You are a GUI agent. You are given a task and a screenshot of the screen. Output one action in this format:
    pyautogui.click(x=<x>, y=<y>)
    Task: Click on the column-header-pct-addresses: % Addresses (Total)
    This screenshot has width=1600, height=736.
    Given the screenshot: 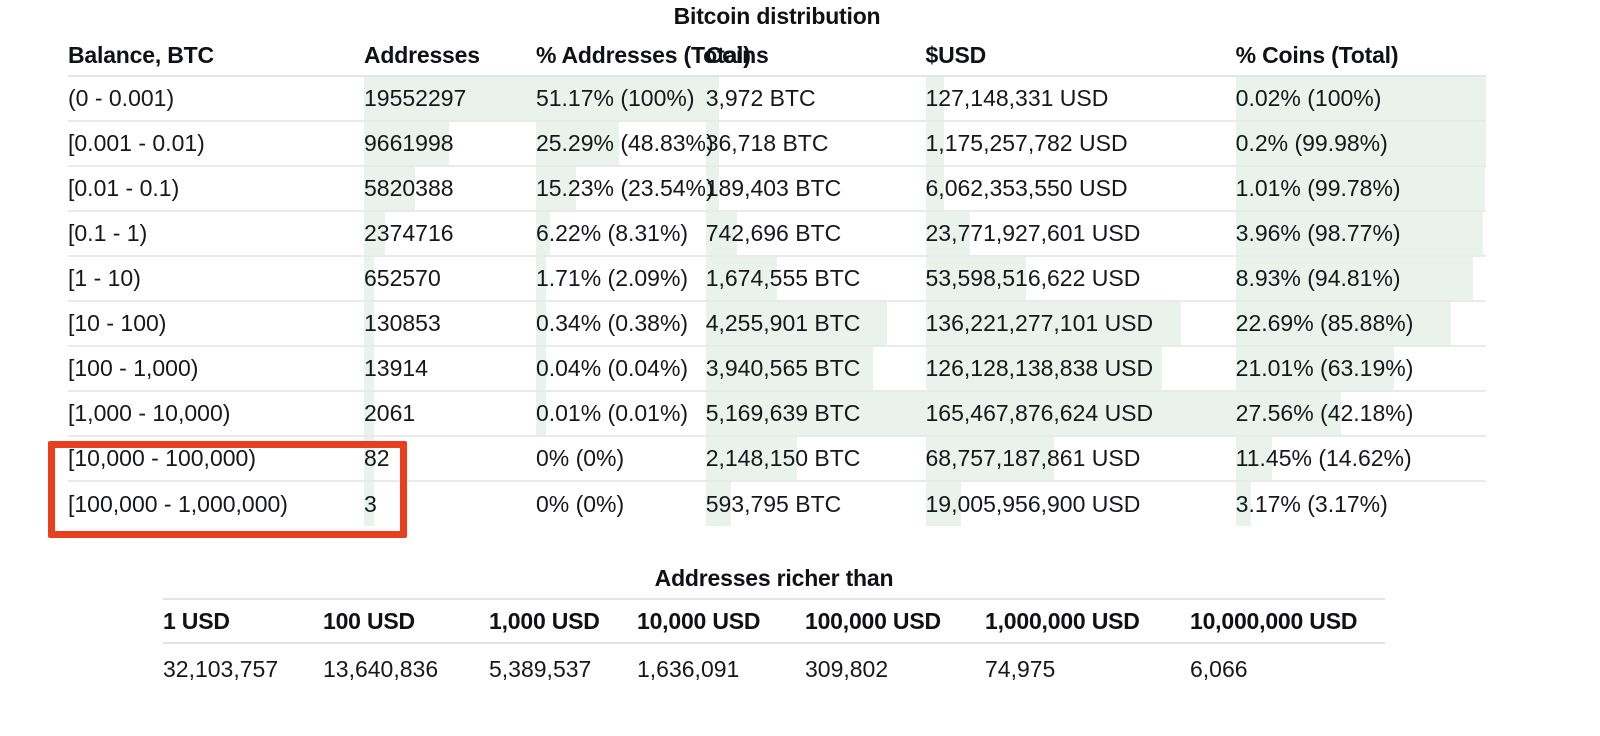 What is the action you would take?
    pyautogui.click(x=643, y=55)
    